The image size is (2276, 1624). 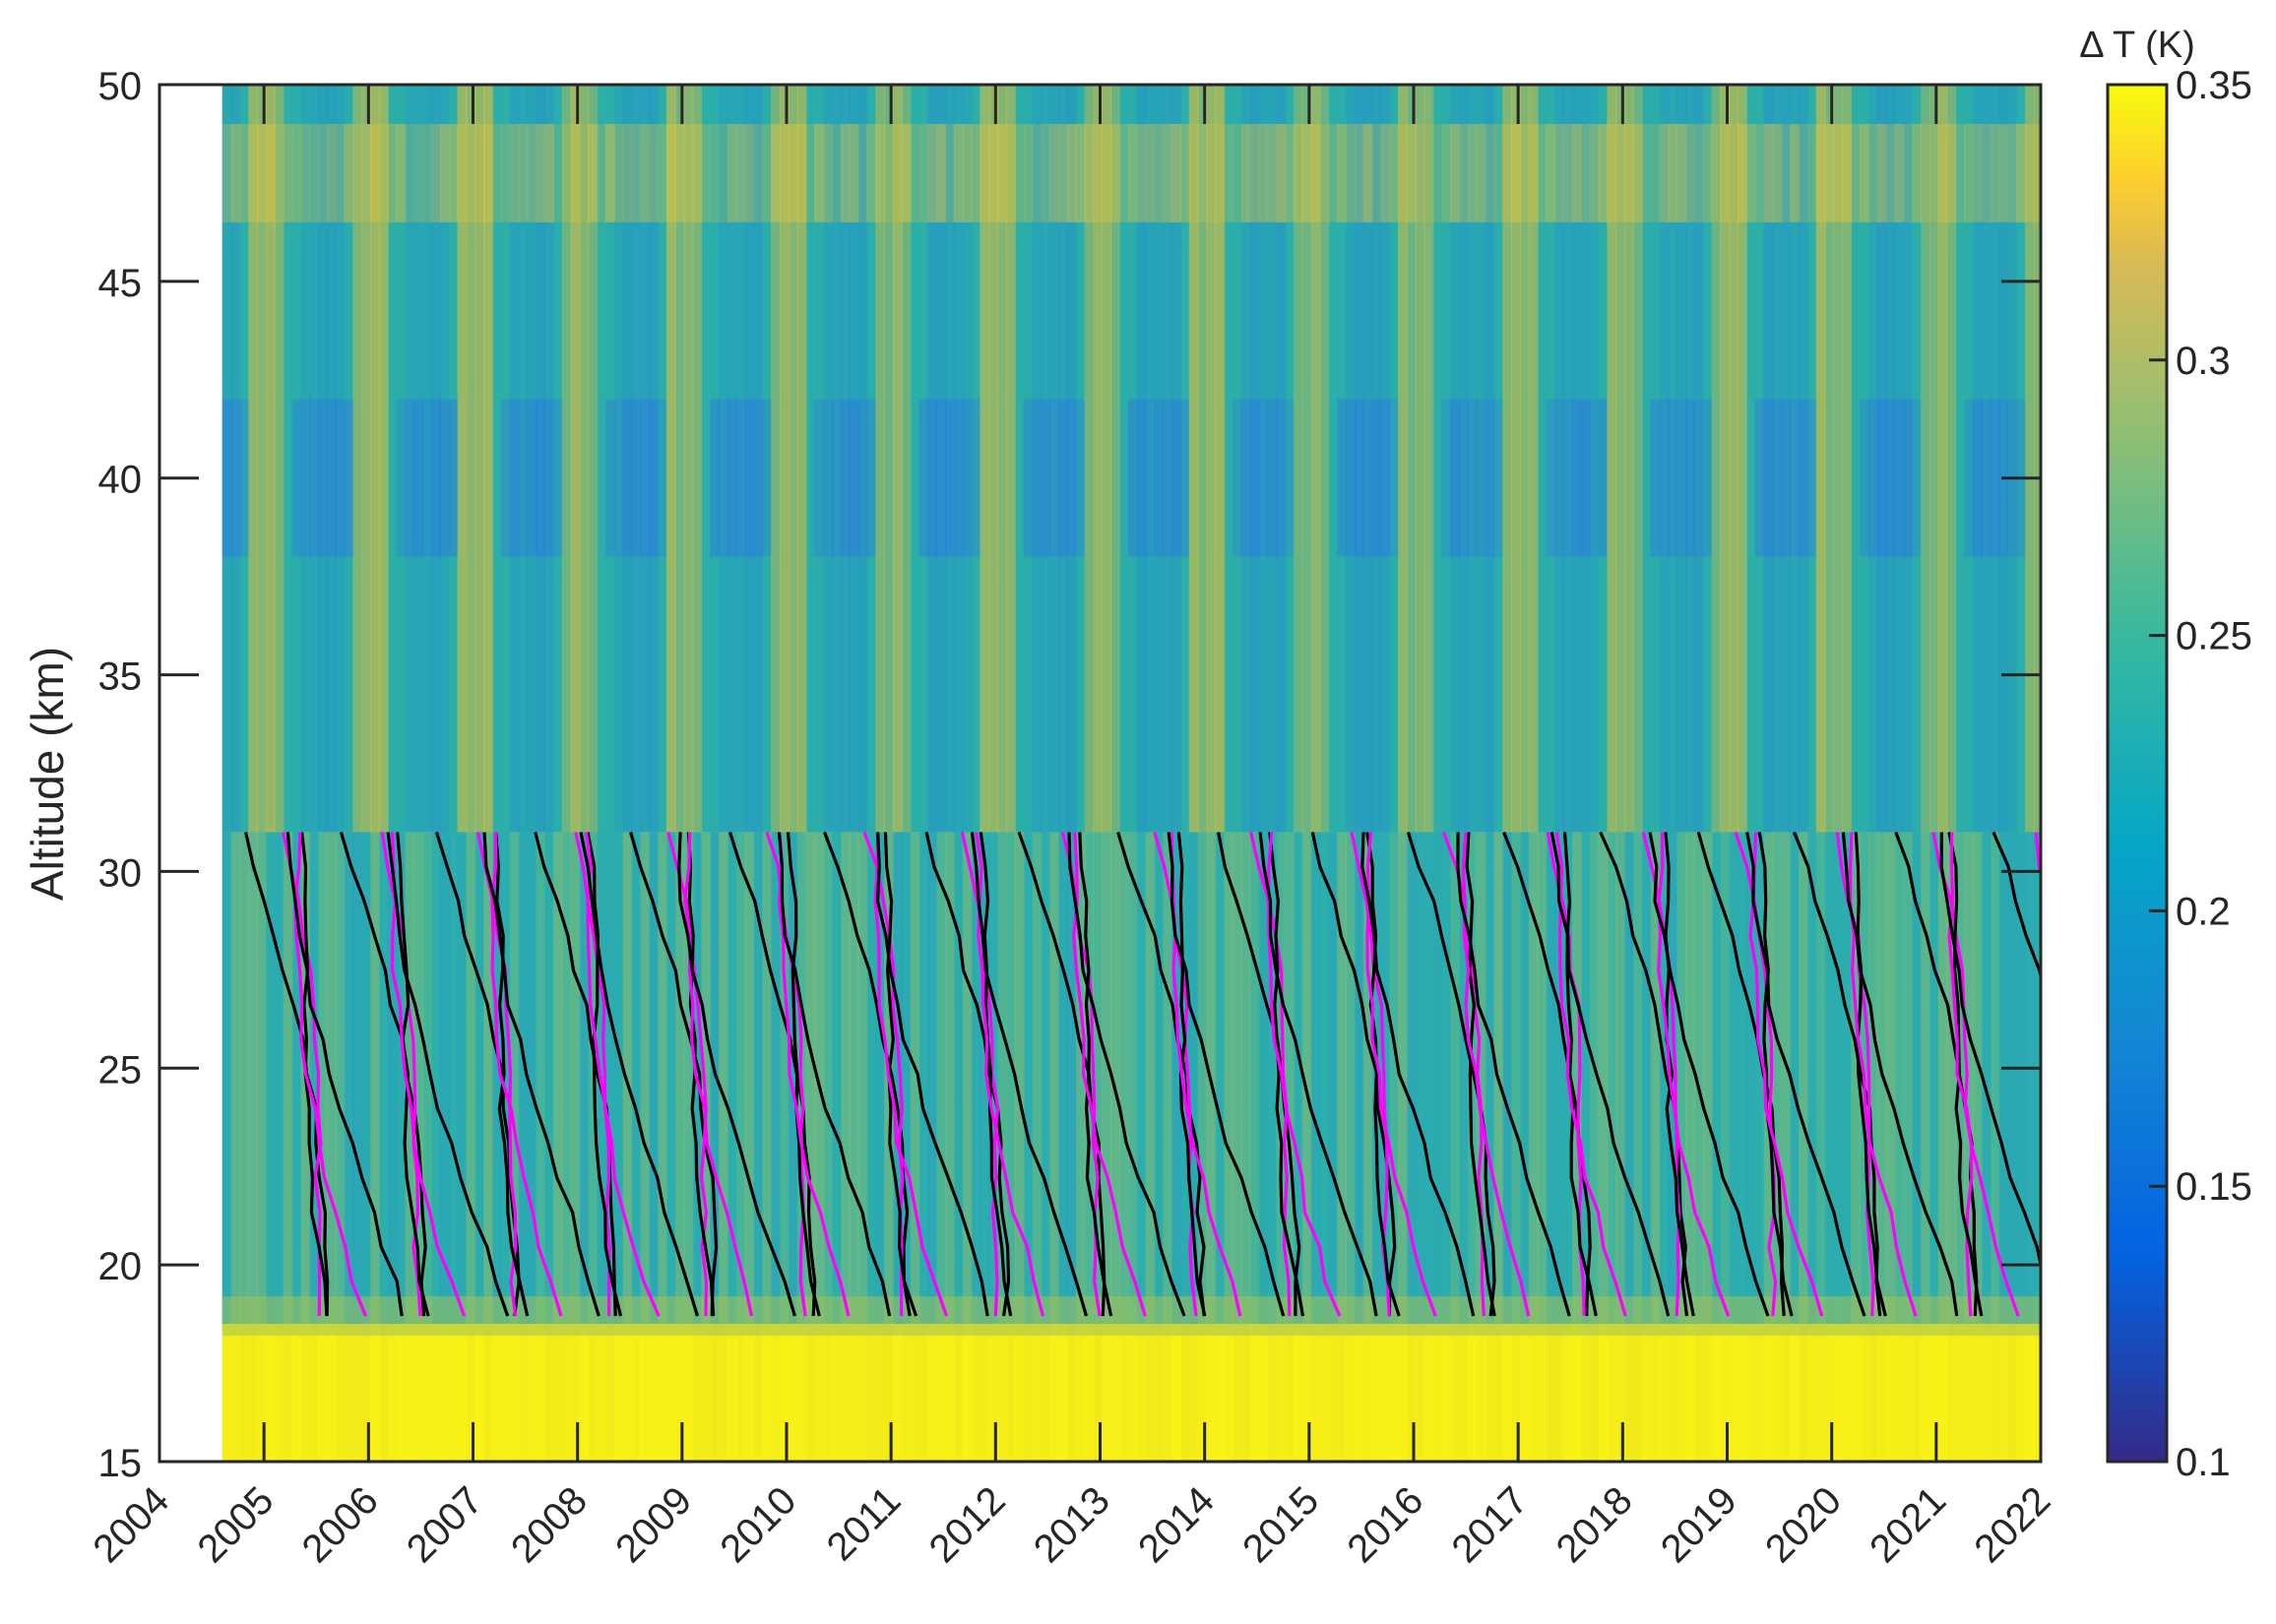 What do you see at coordinates (2203, 911) in the screenshot?
I see `colorbar-tick-label: 0.2` at bounding box center [2203, 911].